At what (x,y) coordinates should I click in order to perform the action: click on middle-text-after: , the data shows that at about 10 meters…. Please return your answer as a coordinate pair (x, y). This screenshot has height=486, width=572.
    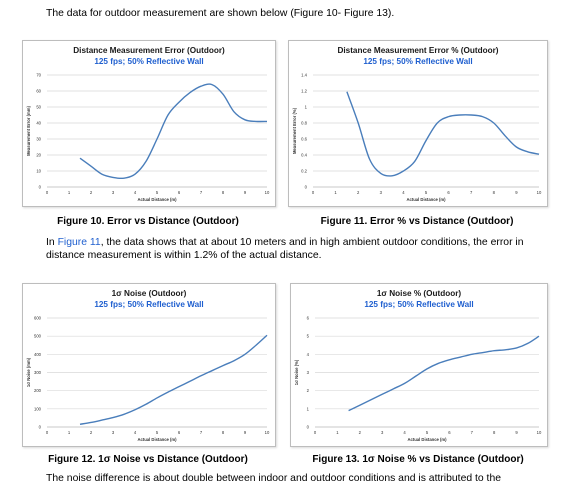
    Looking at the image, I should click on (285, 249).